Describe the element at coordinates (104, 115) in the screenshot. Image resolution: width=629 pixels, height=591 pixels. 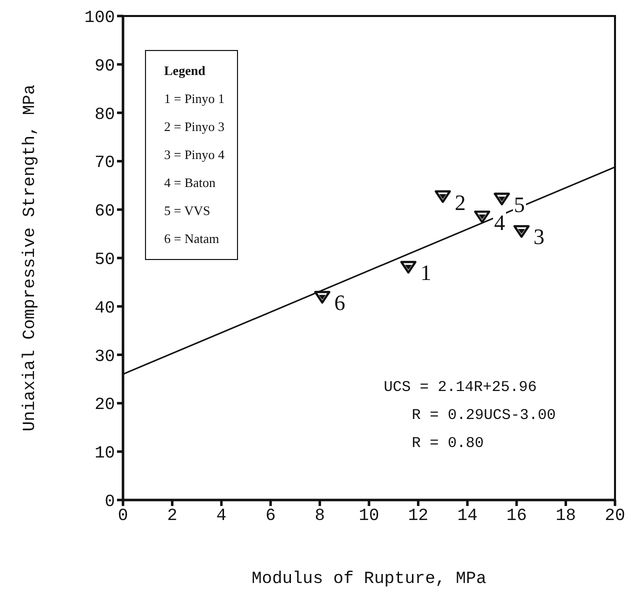
I see `y-tick-label: 80` at that location.